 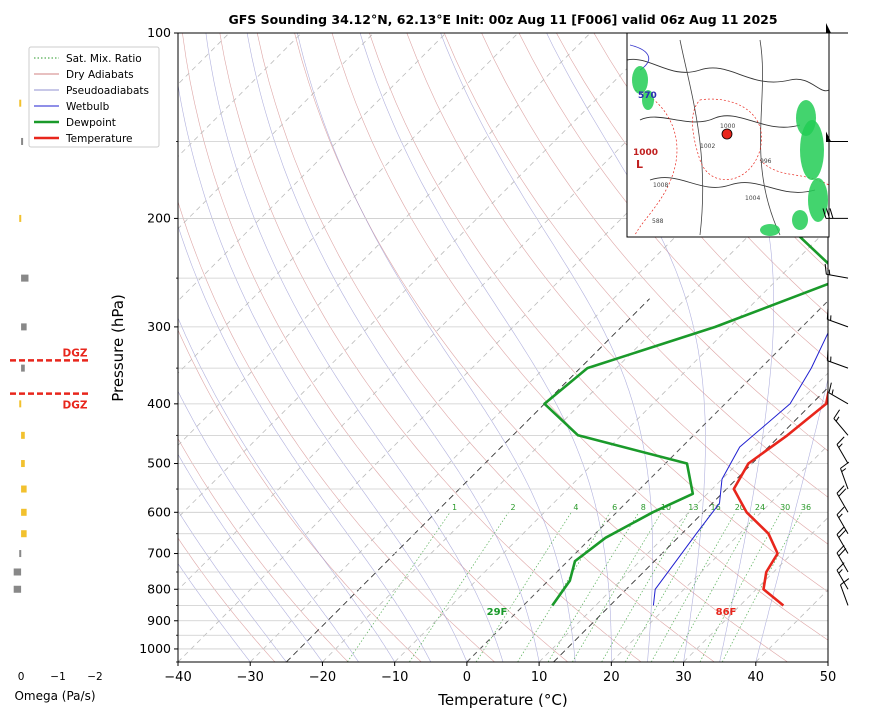 What do you see at coordinates (454, 507) in the screenshot?
I see `mixing-ratio-label: 1` at bounding box center [454, 507].